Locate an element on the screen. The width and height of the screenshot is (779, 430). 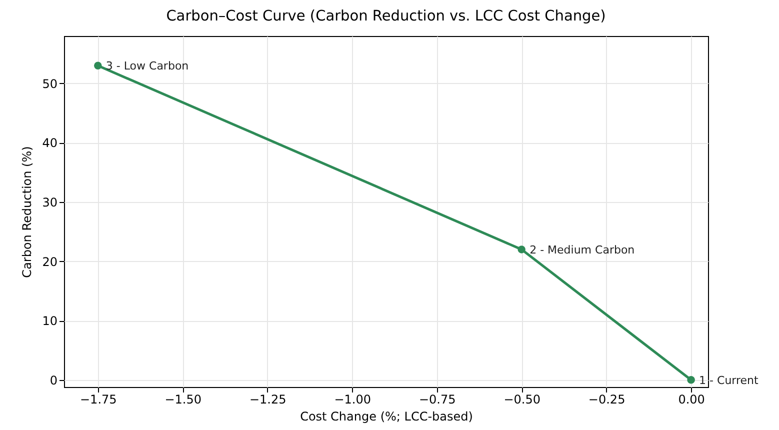
x-axis-title: Cost Change (%; LCC-based) is located at coordinates (386, 417).